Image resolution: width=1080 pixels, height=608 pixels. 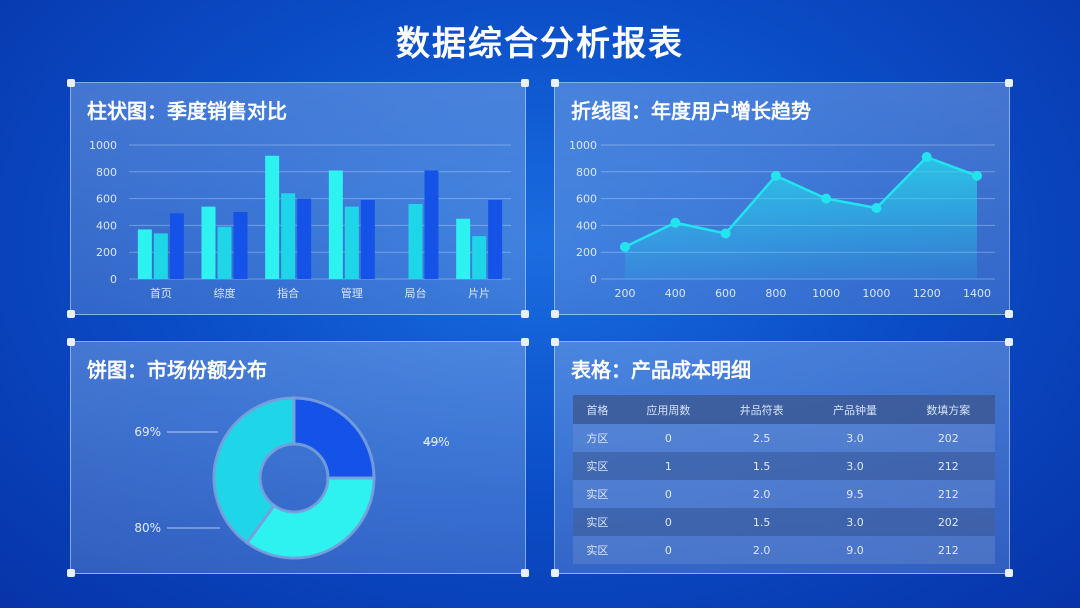 I want to click on table-cell: 2.5, so click(x=762, y=438).